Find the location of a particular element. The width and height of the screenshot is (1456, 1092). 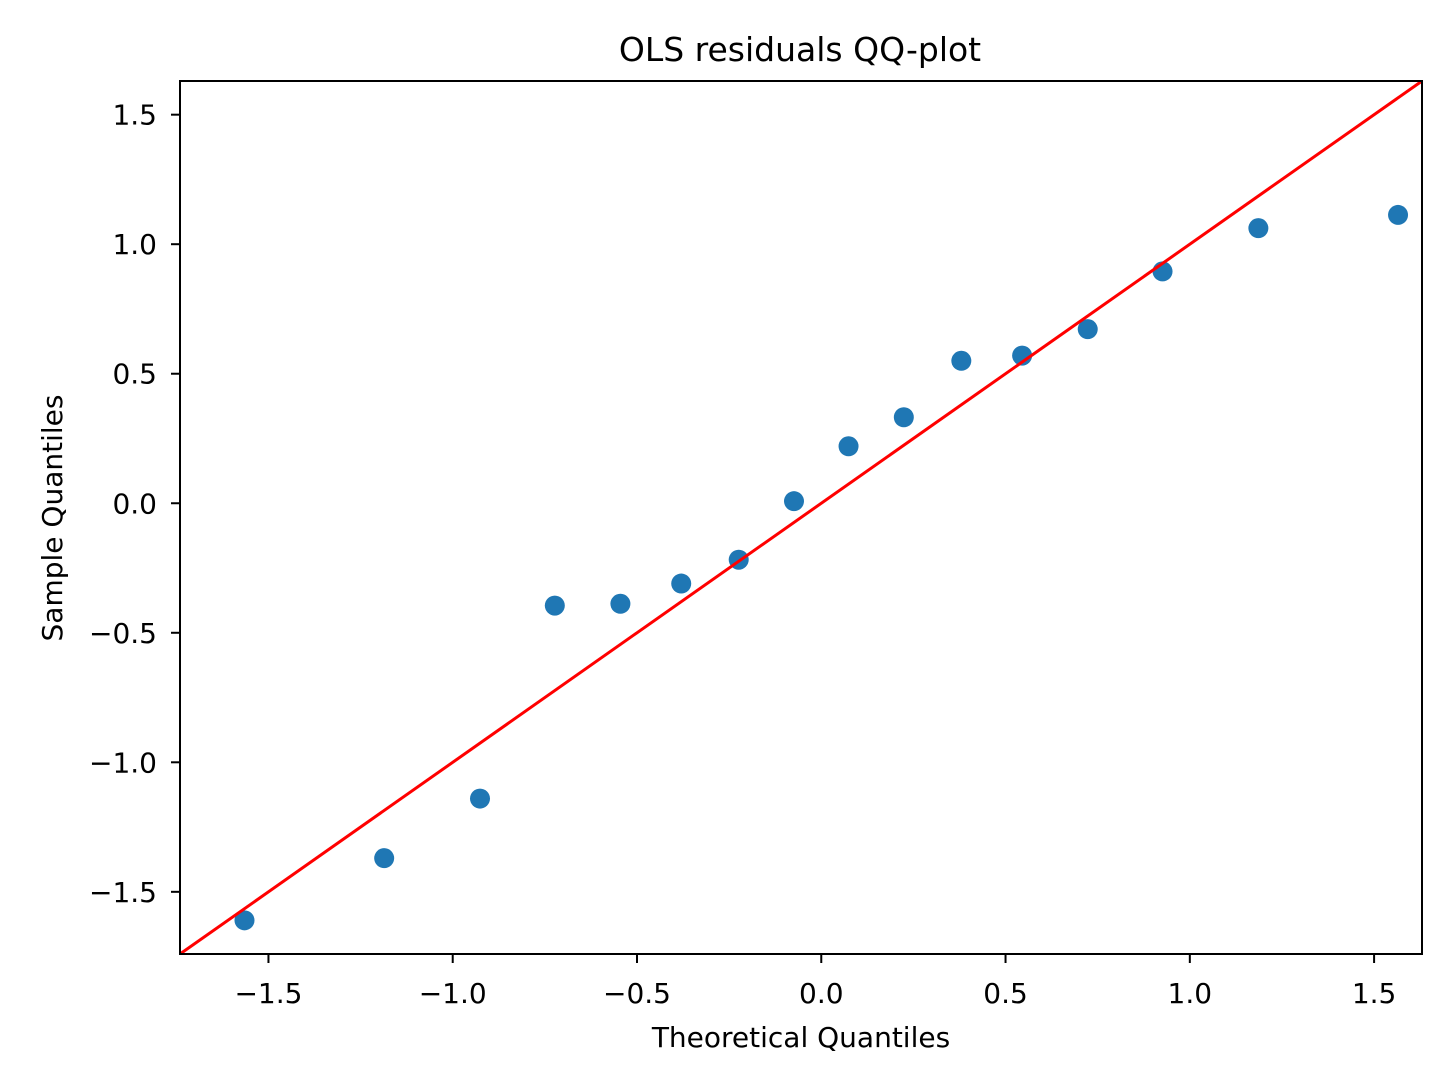

x-tick-label: 0.0 is located at coordinates (821, 993).